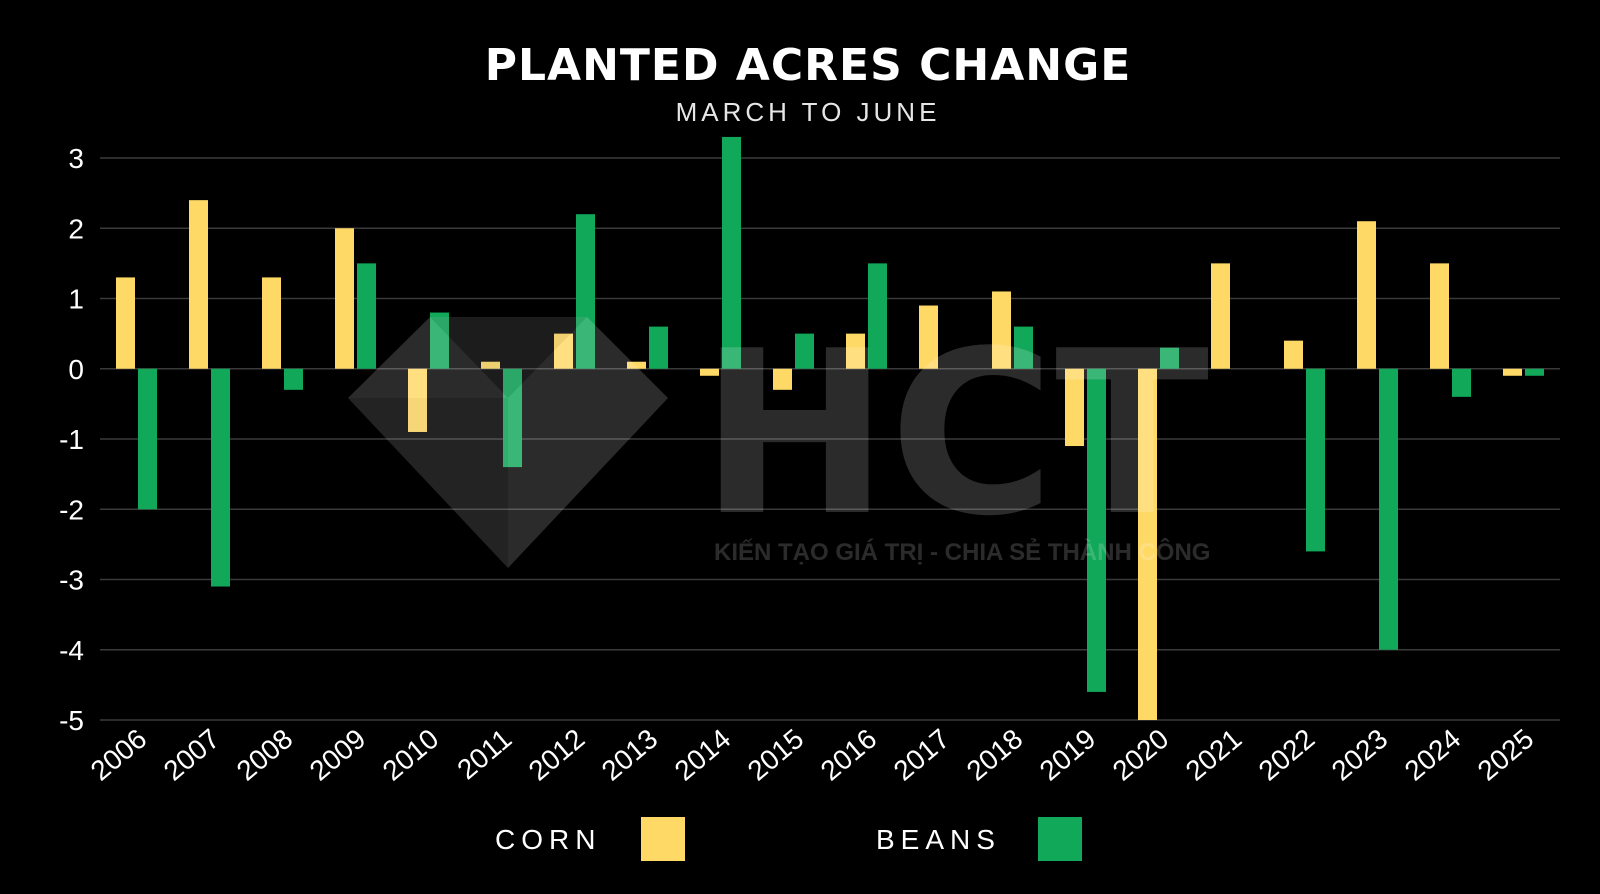 This screenshot has width=1600, height=894. Describe the element at coordinates (1534, 372) in the screenshot. I see `bar-beans-2025` at that location.